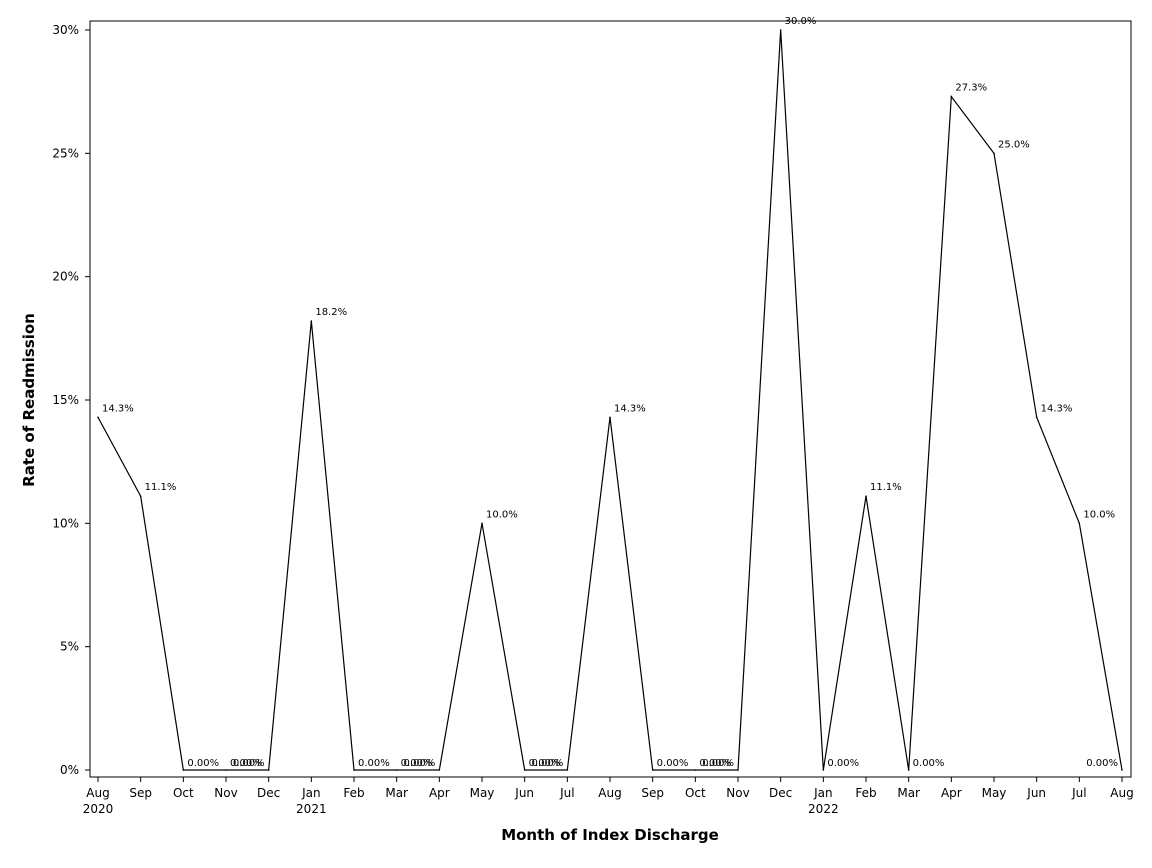  What do you see at coordinates (65, 153) in the screenshot?
I see `y-tick-label: 25%` at bounding box center [65, 153].